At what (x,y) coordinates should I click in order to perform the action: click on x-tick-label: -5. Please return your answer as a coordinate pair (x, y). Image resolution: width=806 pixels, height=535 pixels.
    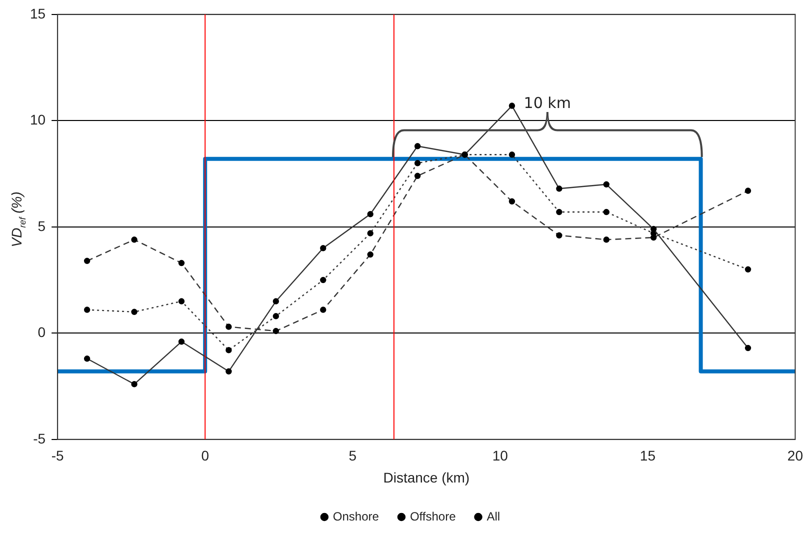
    Looking at the image, I should click on (57, 456).